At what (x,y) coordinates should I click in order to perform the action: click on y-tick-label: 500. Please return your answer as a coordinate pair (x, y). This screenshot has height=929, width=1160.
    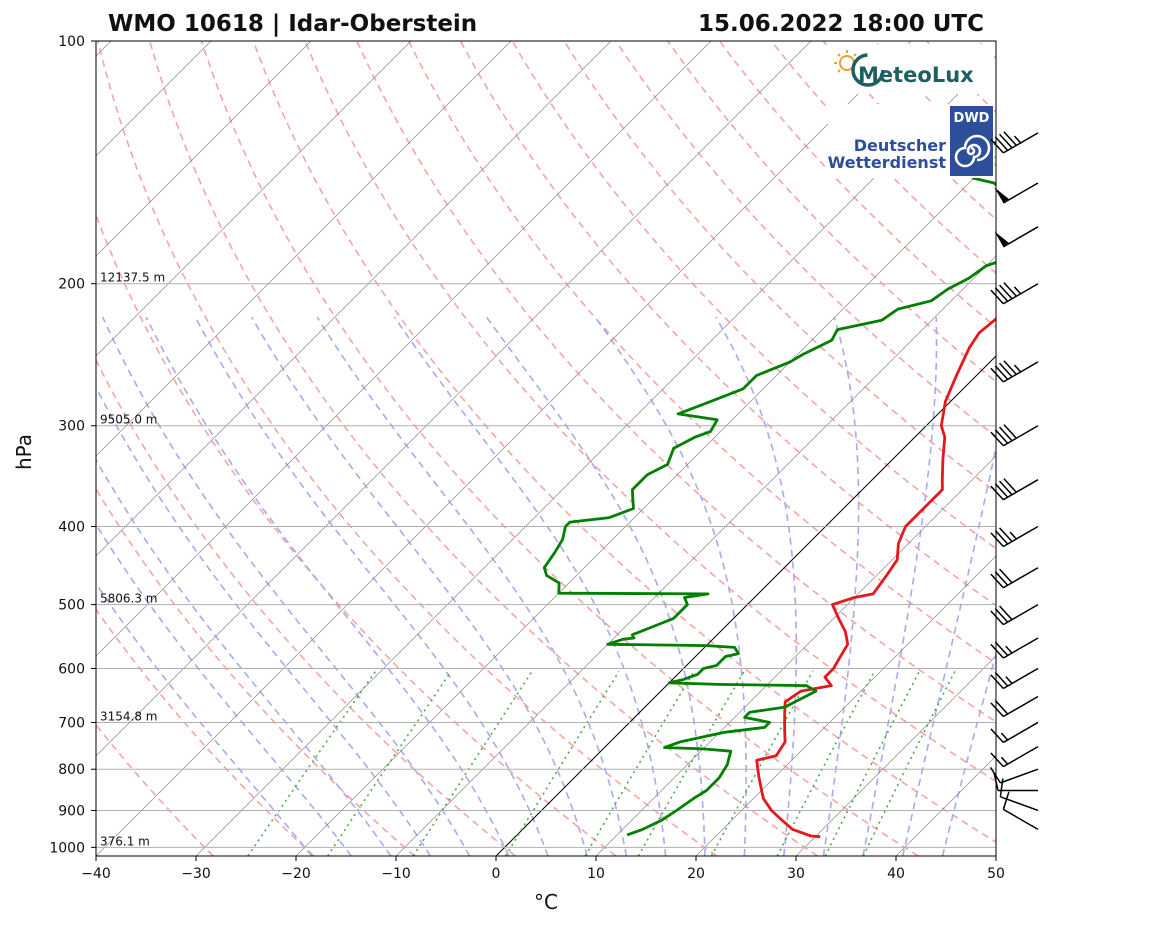
    Looking at the image, I should click on (71, 606).